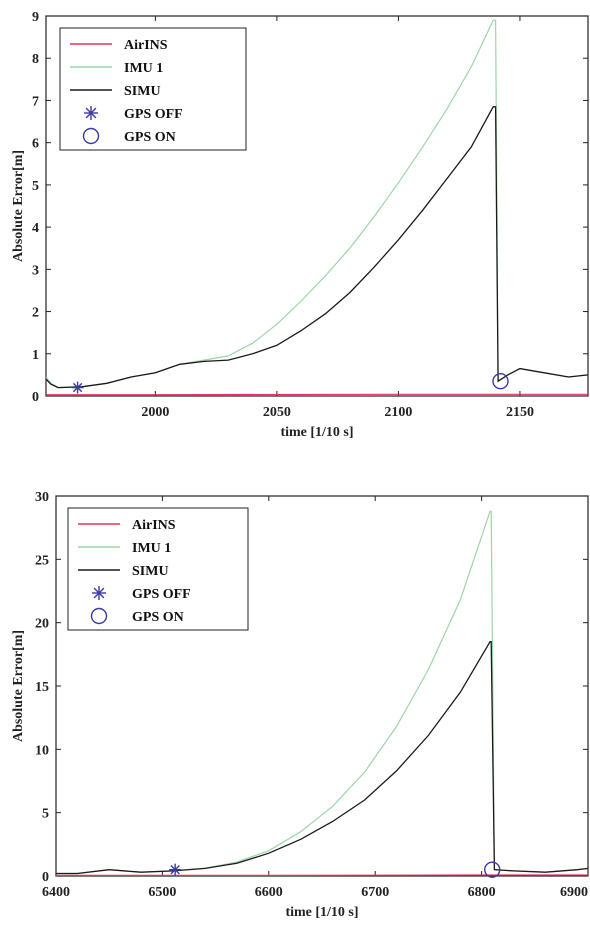 Image resolution: width=590 pixels, height=928 pixels. What do you see at coordinates (574, 892) in the screenshot?
I see `x-tick-label: 6900` at bounding box center [574, 892].